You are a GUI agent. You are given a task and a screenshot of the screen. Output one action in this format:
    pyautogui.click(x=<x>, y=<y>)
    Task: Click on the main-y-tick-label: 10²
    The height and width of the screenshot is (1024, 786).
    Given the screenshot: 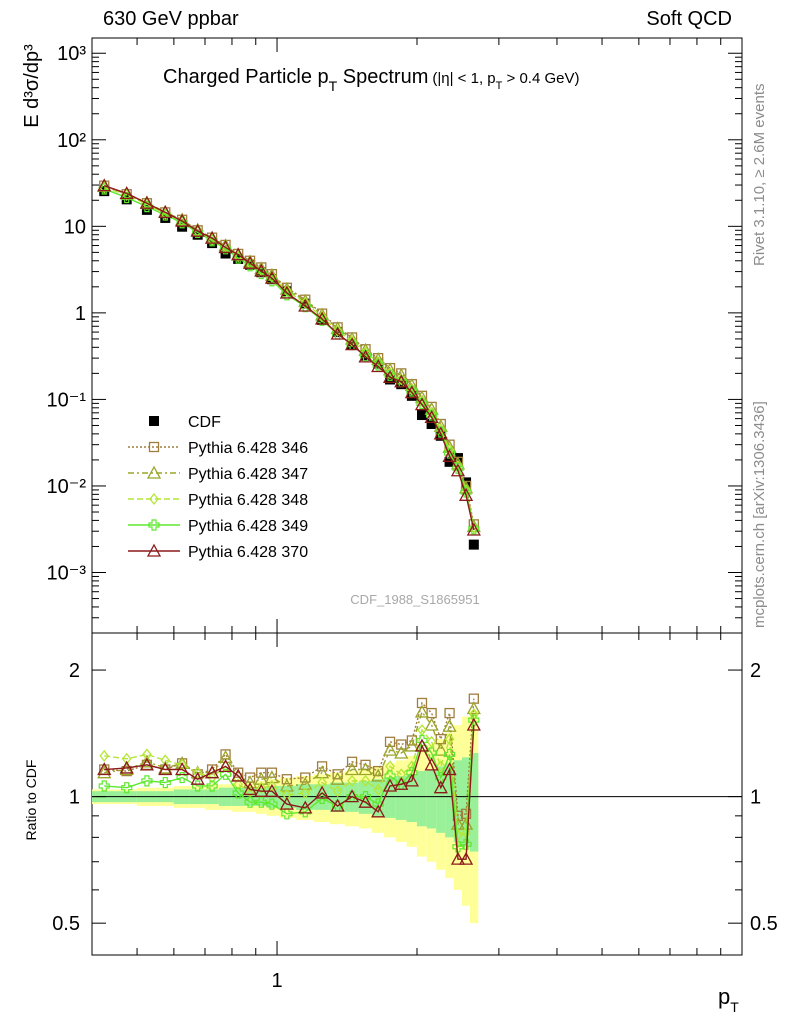 What is the action you would take?
    pyautogui.click(x=71, y=141)
    